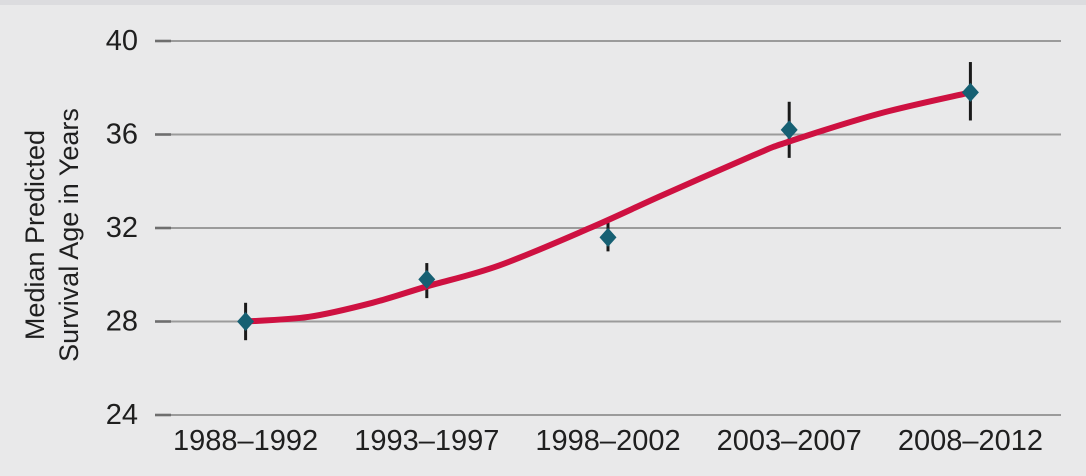 This screenshot has height=476, width=1086. What do you see at coordinates (543, 2) in the screenshot?
I see `figure-top-strip` at bounding box center [543, 2].